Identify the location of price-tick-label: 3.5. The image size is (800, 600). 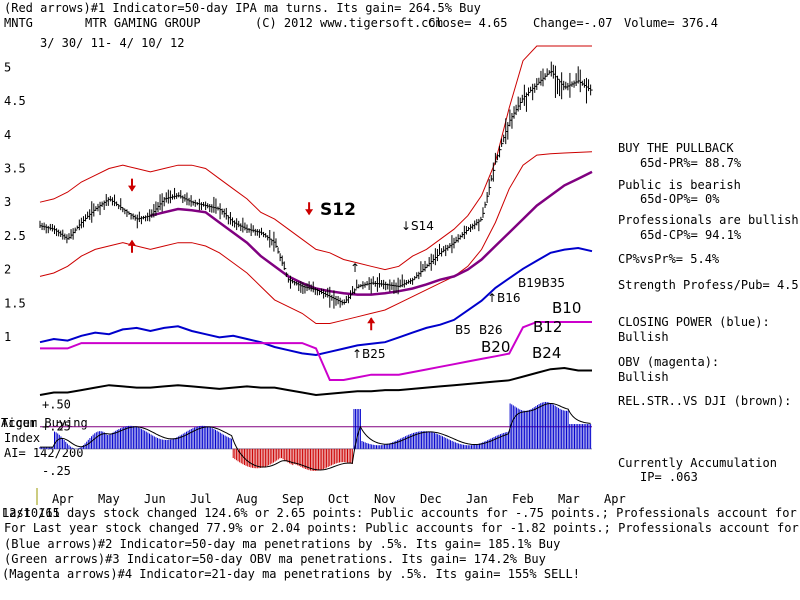
(15, 169).